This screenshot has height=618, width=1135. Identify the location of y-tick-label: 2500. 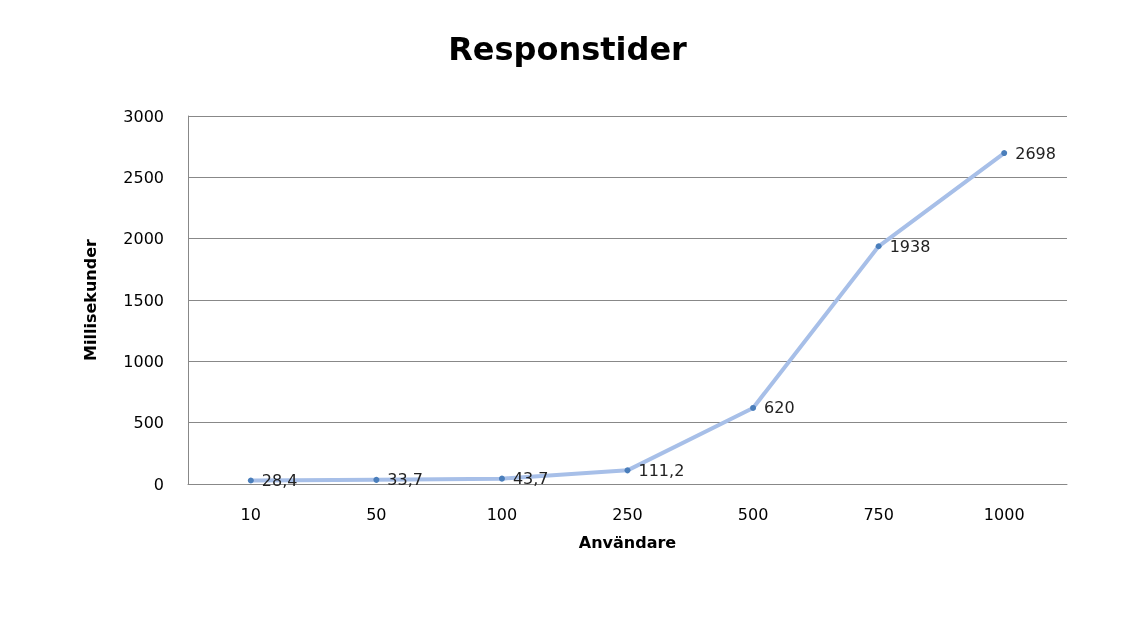
(143, 177).